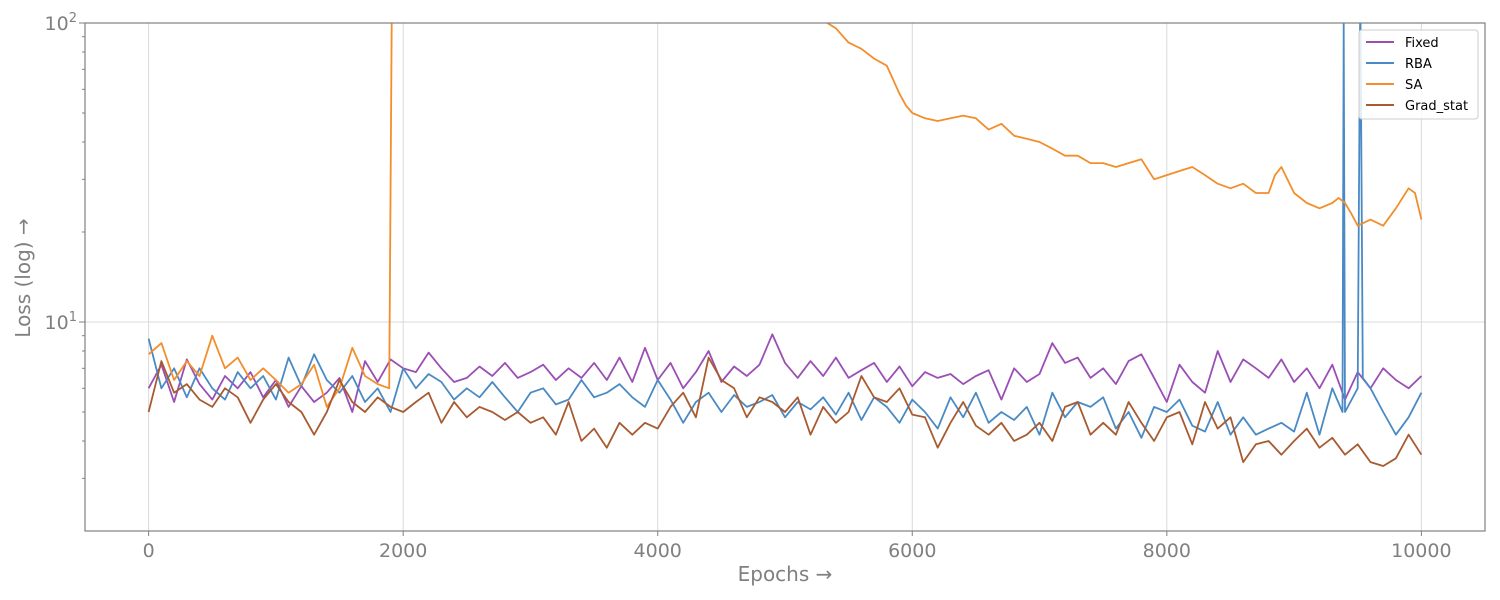 Image resolution: width=1500 pixels, height=600 pixels. I want to click on legend-box, so click(1418, 74).